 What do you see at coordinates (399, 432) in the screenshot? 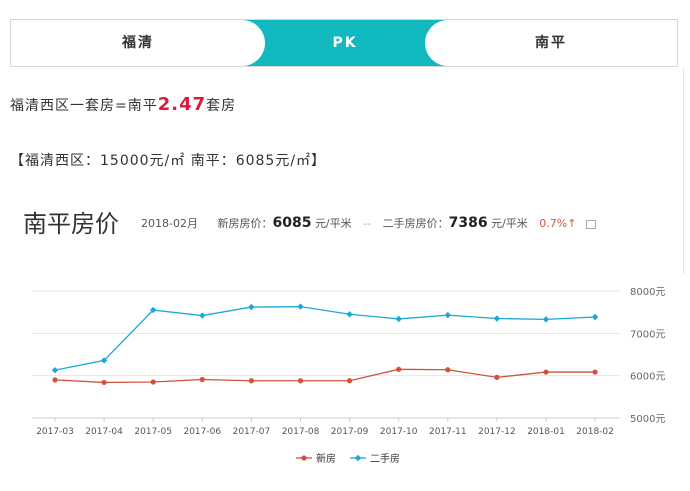
I see `x-tick-label: 2017-10` at bounding box center [399, 432].